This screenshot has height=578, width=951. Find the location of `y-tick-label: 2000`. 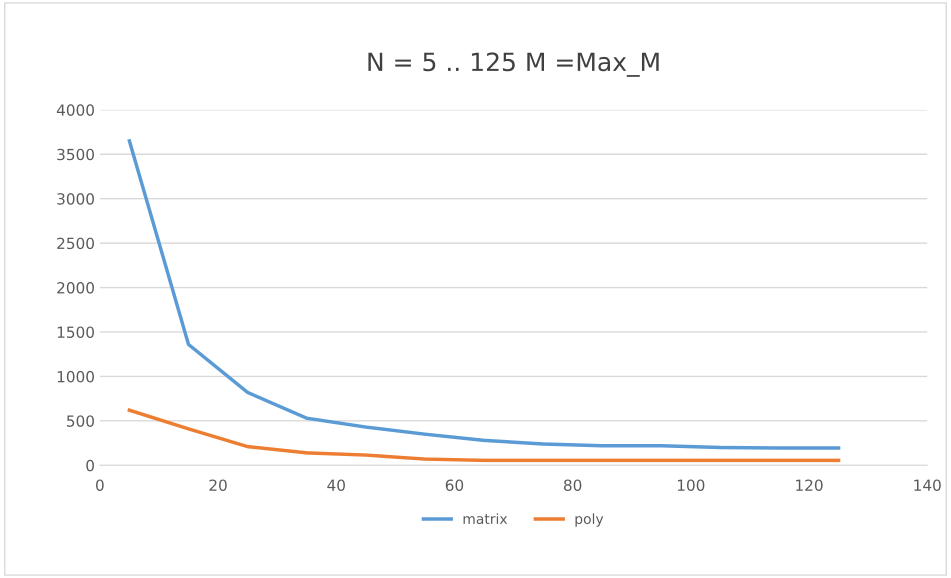

y-tick-label: 2000 is located at coordinates (75, 288).